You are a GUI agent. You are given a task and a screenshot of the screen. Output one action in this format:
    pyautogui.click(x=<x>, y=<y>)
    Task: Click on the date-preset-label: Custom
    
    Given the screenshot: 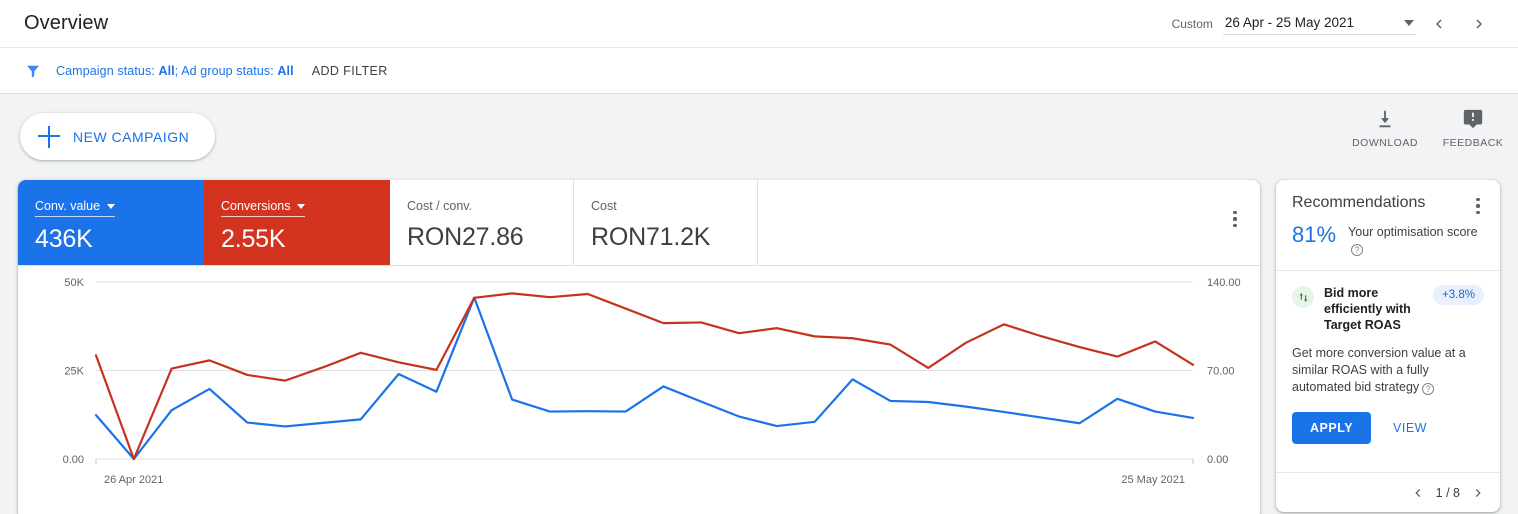 What is the action you would take?
    pyautogui.click(x=1192, y=23)
    